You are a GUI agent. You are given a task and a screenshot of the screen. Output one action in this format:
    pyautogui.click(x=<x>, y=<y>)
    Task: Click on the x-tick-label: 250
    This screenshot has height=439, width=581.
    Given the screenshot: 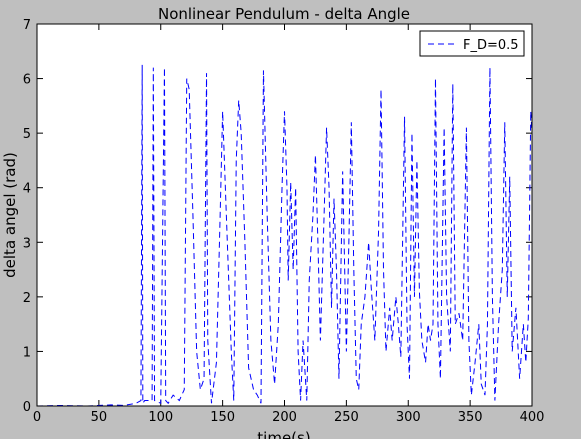 What is the action you would take?
    pyautogui.click(x=346, y=417)
    